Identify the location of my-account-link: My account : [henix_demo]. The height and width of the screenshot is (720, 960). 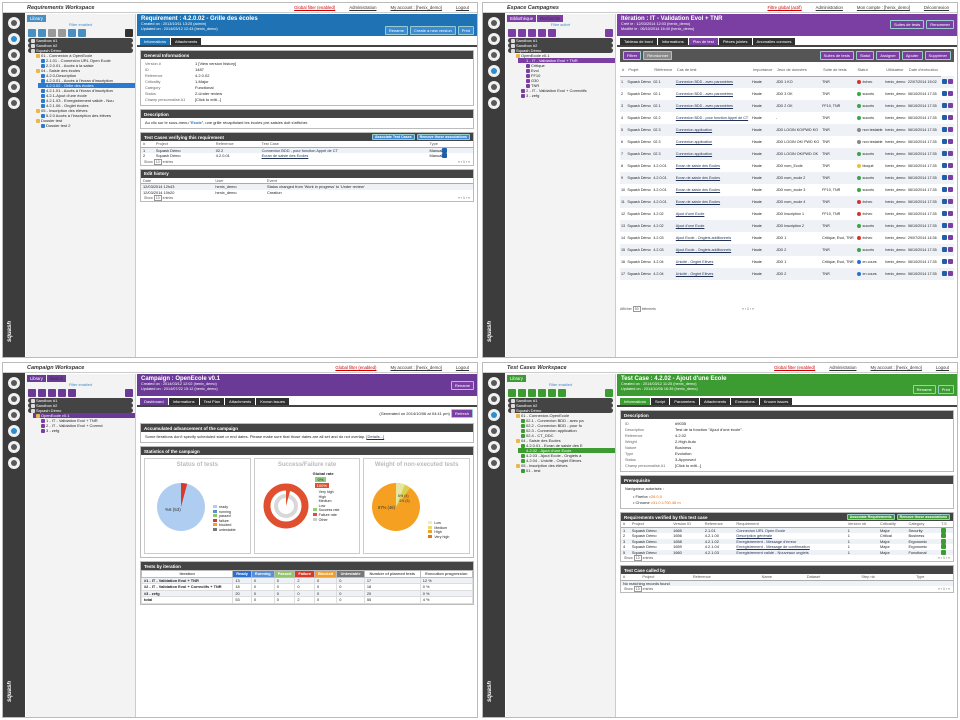
(416, 7).